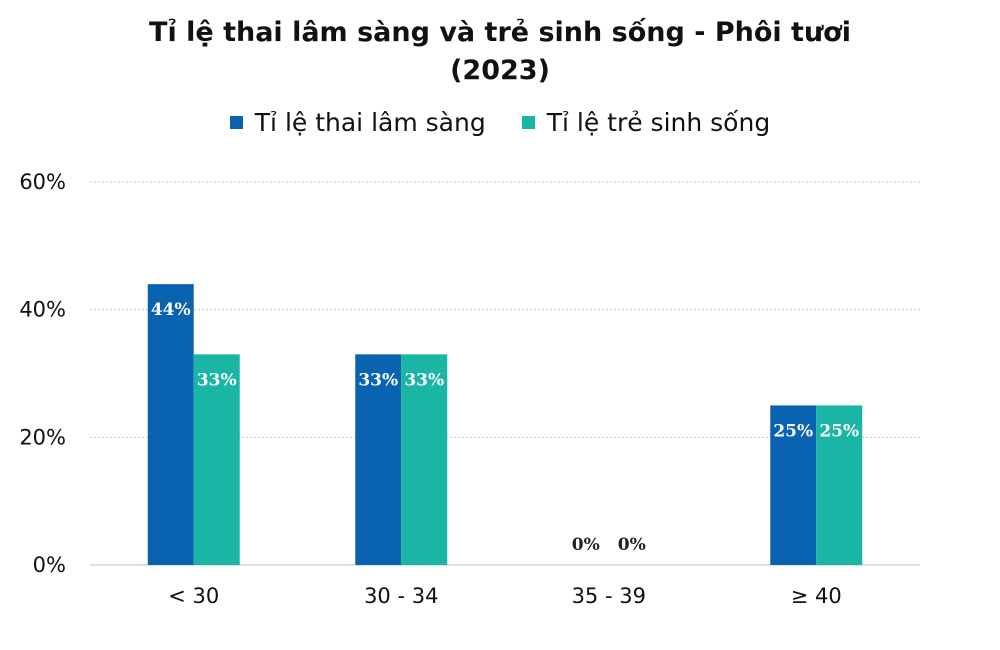 The image size is (1000, 650). What do you see at coordinates (49, 565) in the screenshot?
I see `y-tick-label: 0%` at bounding box center [49, 565].